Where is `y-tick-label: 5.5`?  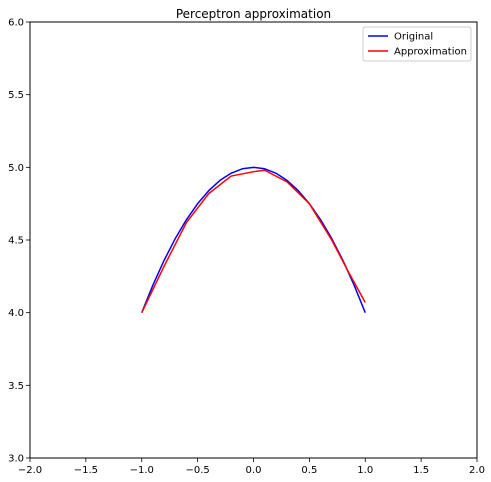
y-tick-label: 5.5 is located at coordinates (16, 95).